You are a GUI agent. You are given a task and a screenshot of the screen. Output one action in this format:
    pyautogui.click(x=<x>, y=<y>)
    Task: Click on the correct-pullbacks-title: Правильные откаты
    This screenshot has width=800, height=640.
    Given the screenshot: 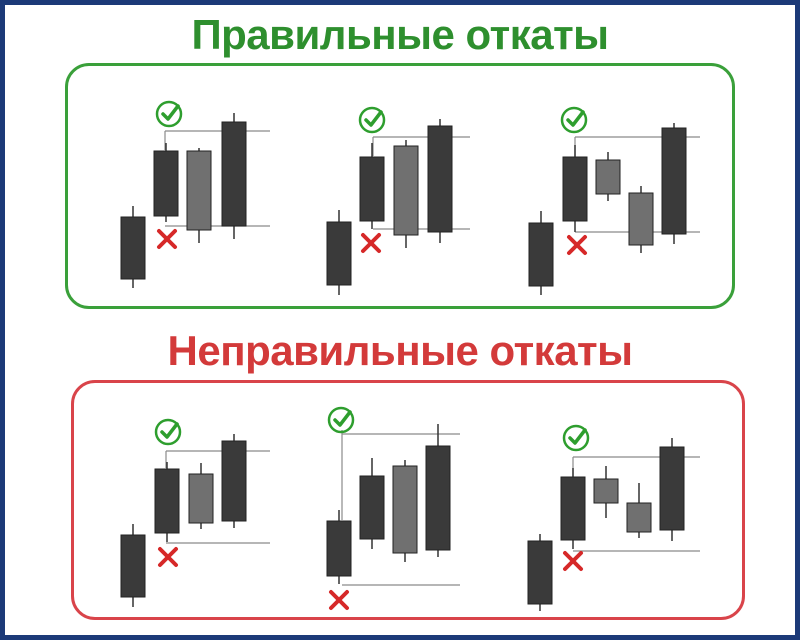 What is the action you would take?
    pyautogui.click(x=400, y=34)
    